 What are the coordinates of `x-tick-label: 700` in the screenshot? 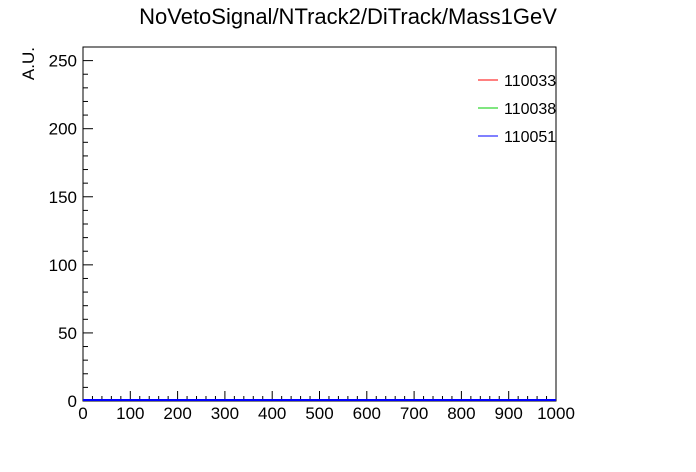 It's located at (414, 413).